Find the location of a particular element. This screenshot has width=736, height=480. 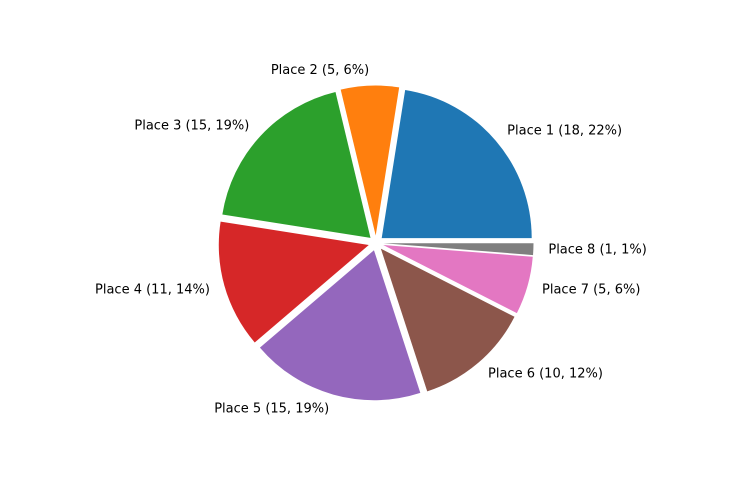

slice-label-6: Place 6 (10, 12%) is located at coordinates (545, 374).